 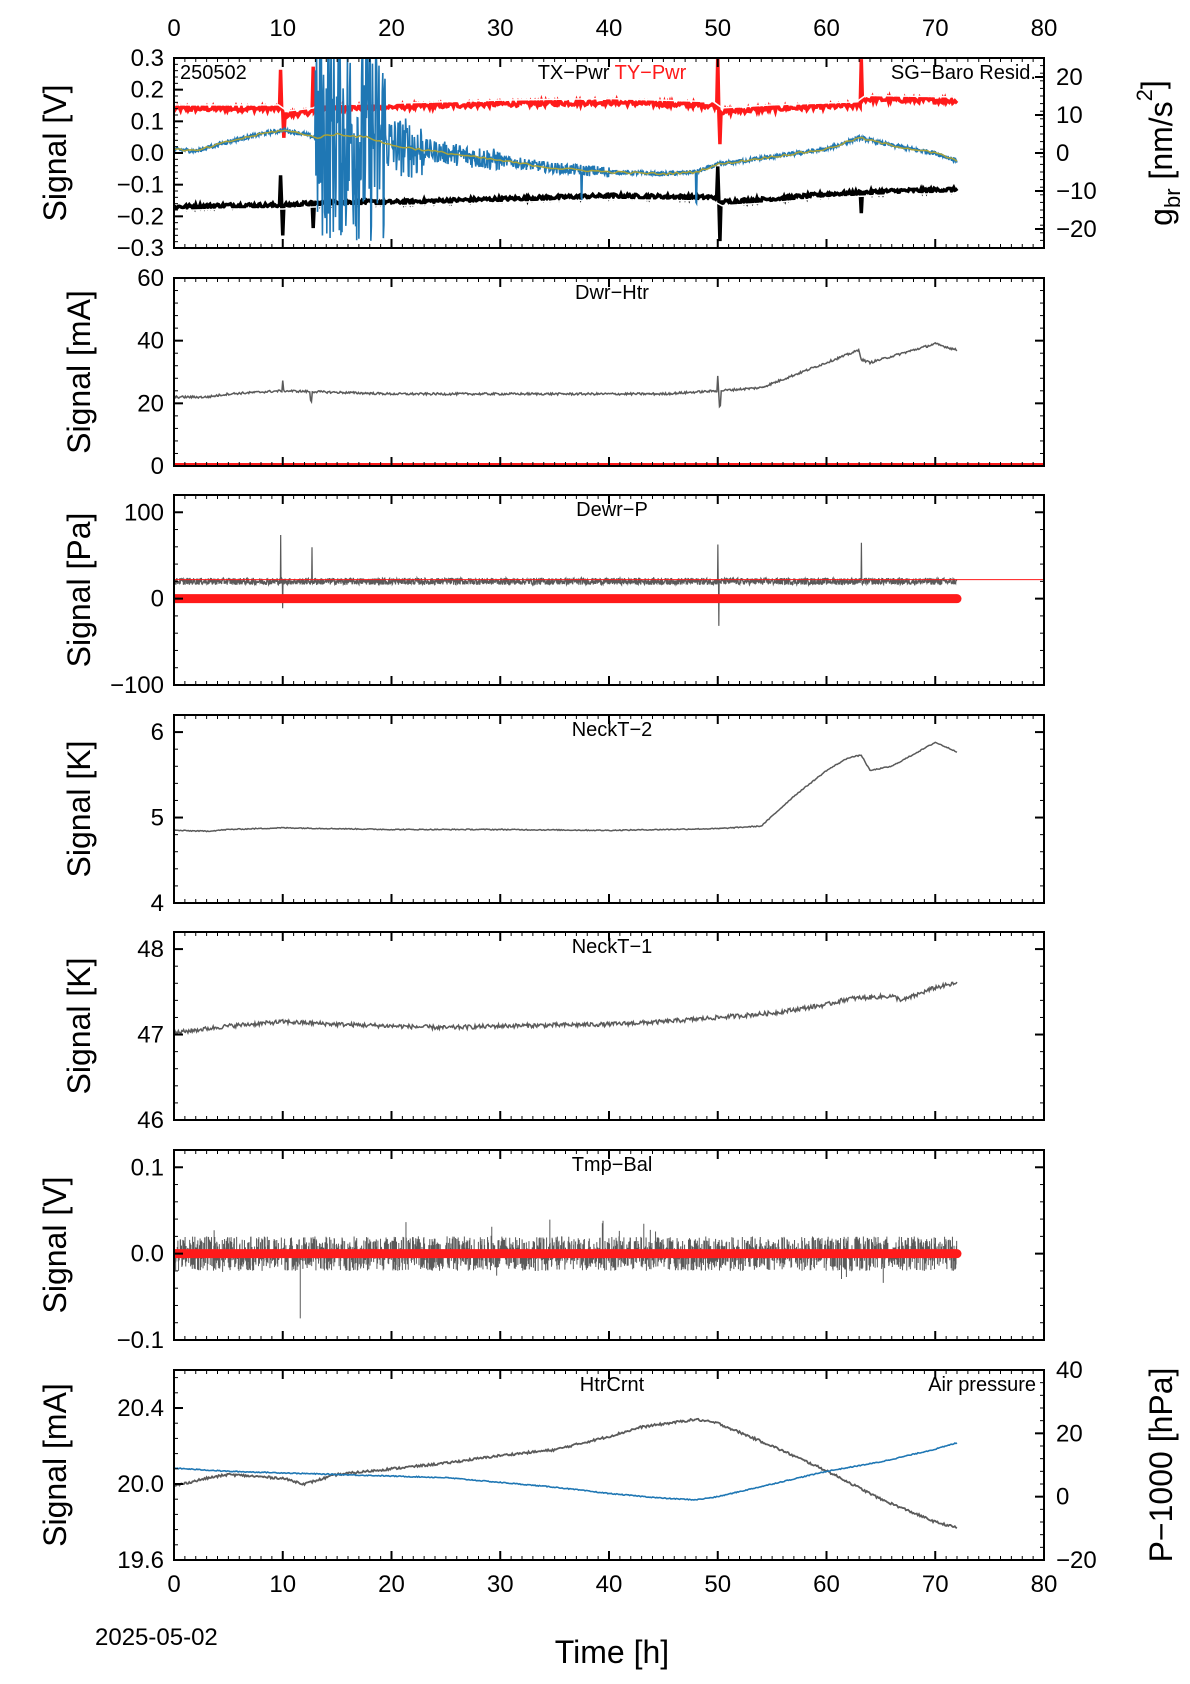 What do you see at coordinates (55, 1245) in the screenshot?
I see `y-axis-label-p6: Signal [V]` at bounding box center [55, 1245].